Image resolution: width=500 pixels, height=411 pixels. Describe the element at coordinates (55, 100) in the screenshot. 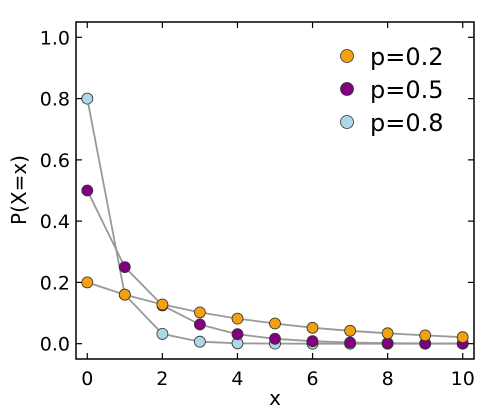

I see `y-tick-label: 0.8` at that location.